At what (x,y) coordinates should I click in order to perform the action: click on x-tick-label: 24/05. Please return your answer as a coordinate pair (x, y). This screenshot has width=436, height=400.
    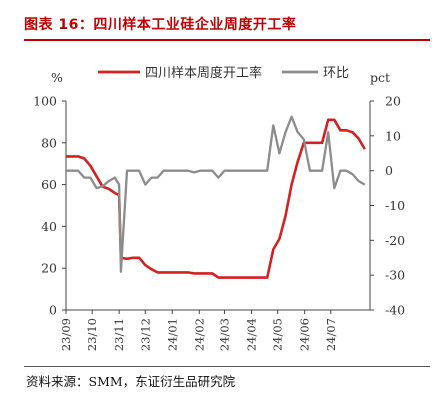
    Looking at the image, I should click on (278, 334).